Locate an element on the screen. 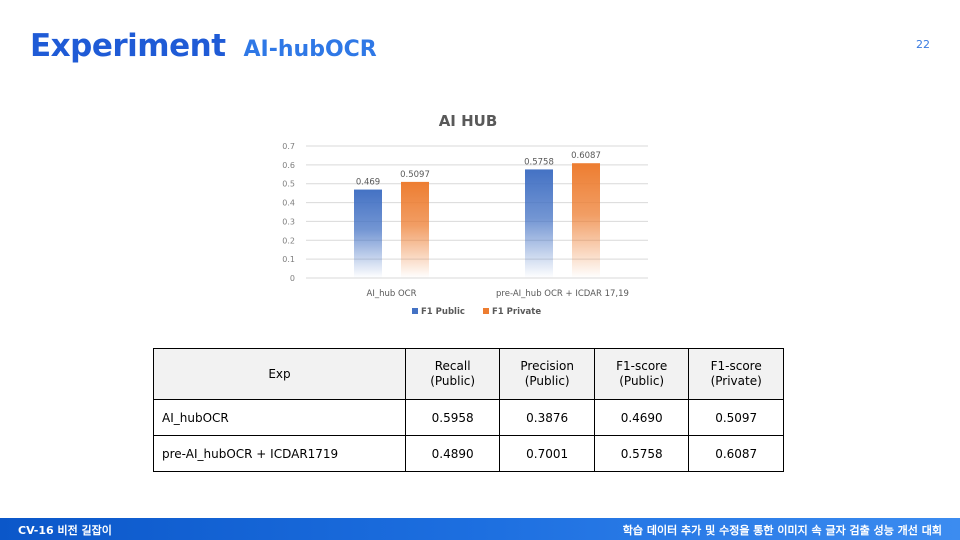 The image size is (960, 540). header-f1-private-line2: (Private) is located at coordinates (736, 381).